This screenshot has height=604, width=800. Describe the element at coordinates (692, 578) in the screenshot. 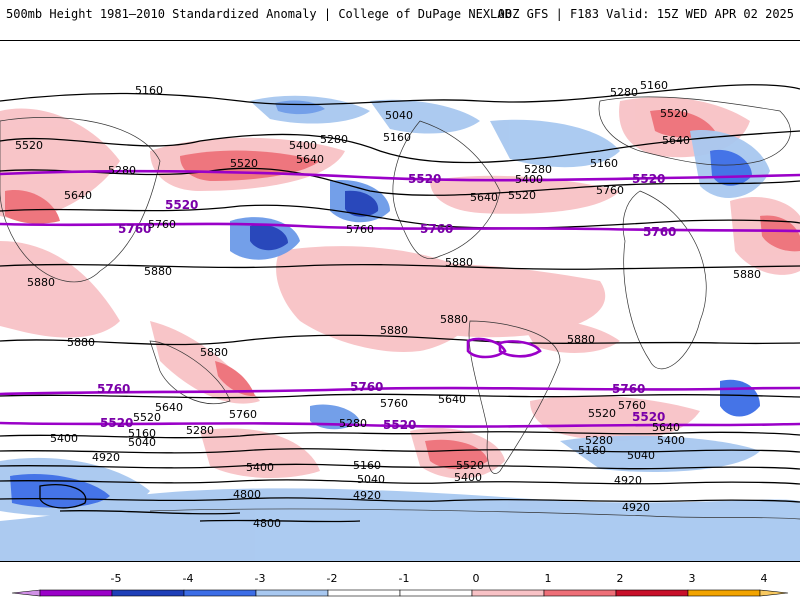

I see `colorbar-tick-label: 3` at that location.